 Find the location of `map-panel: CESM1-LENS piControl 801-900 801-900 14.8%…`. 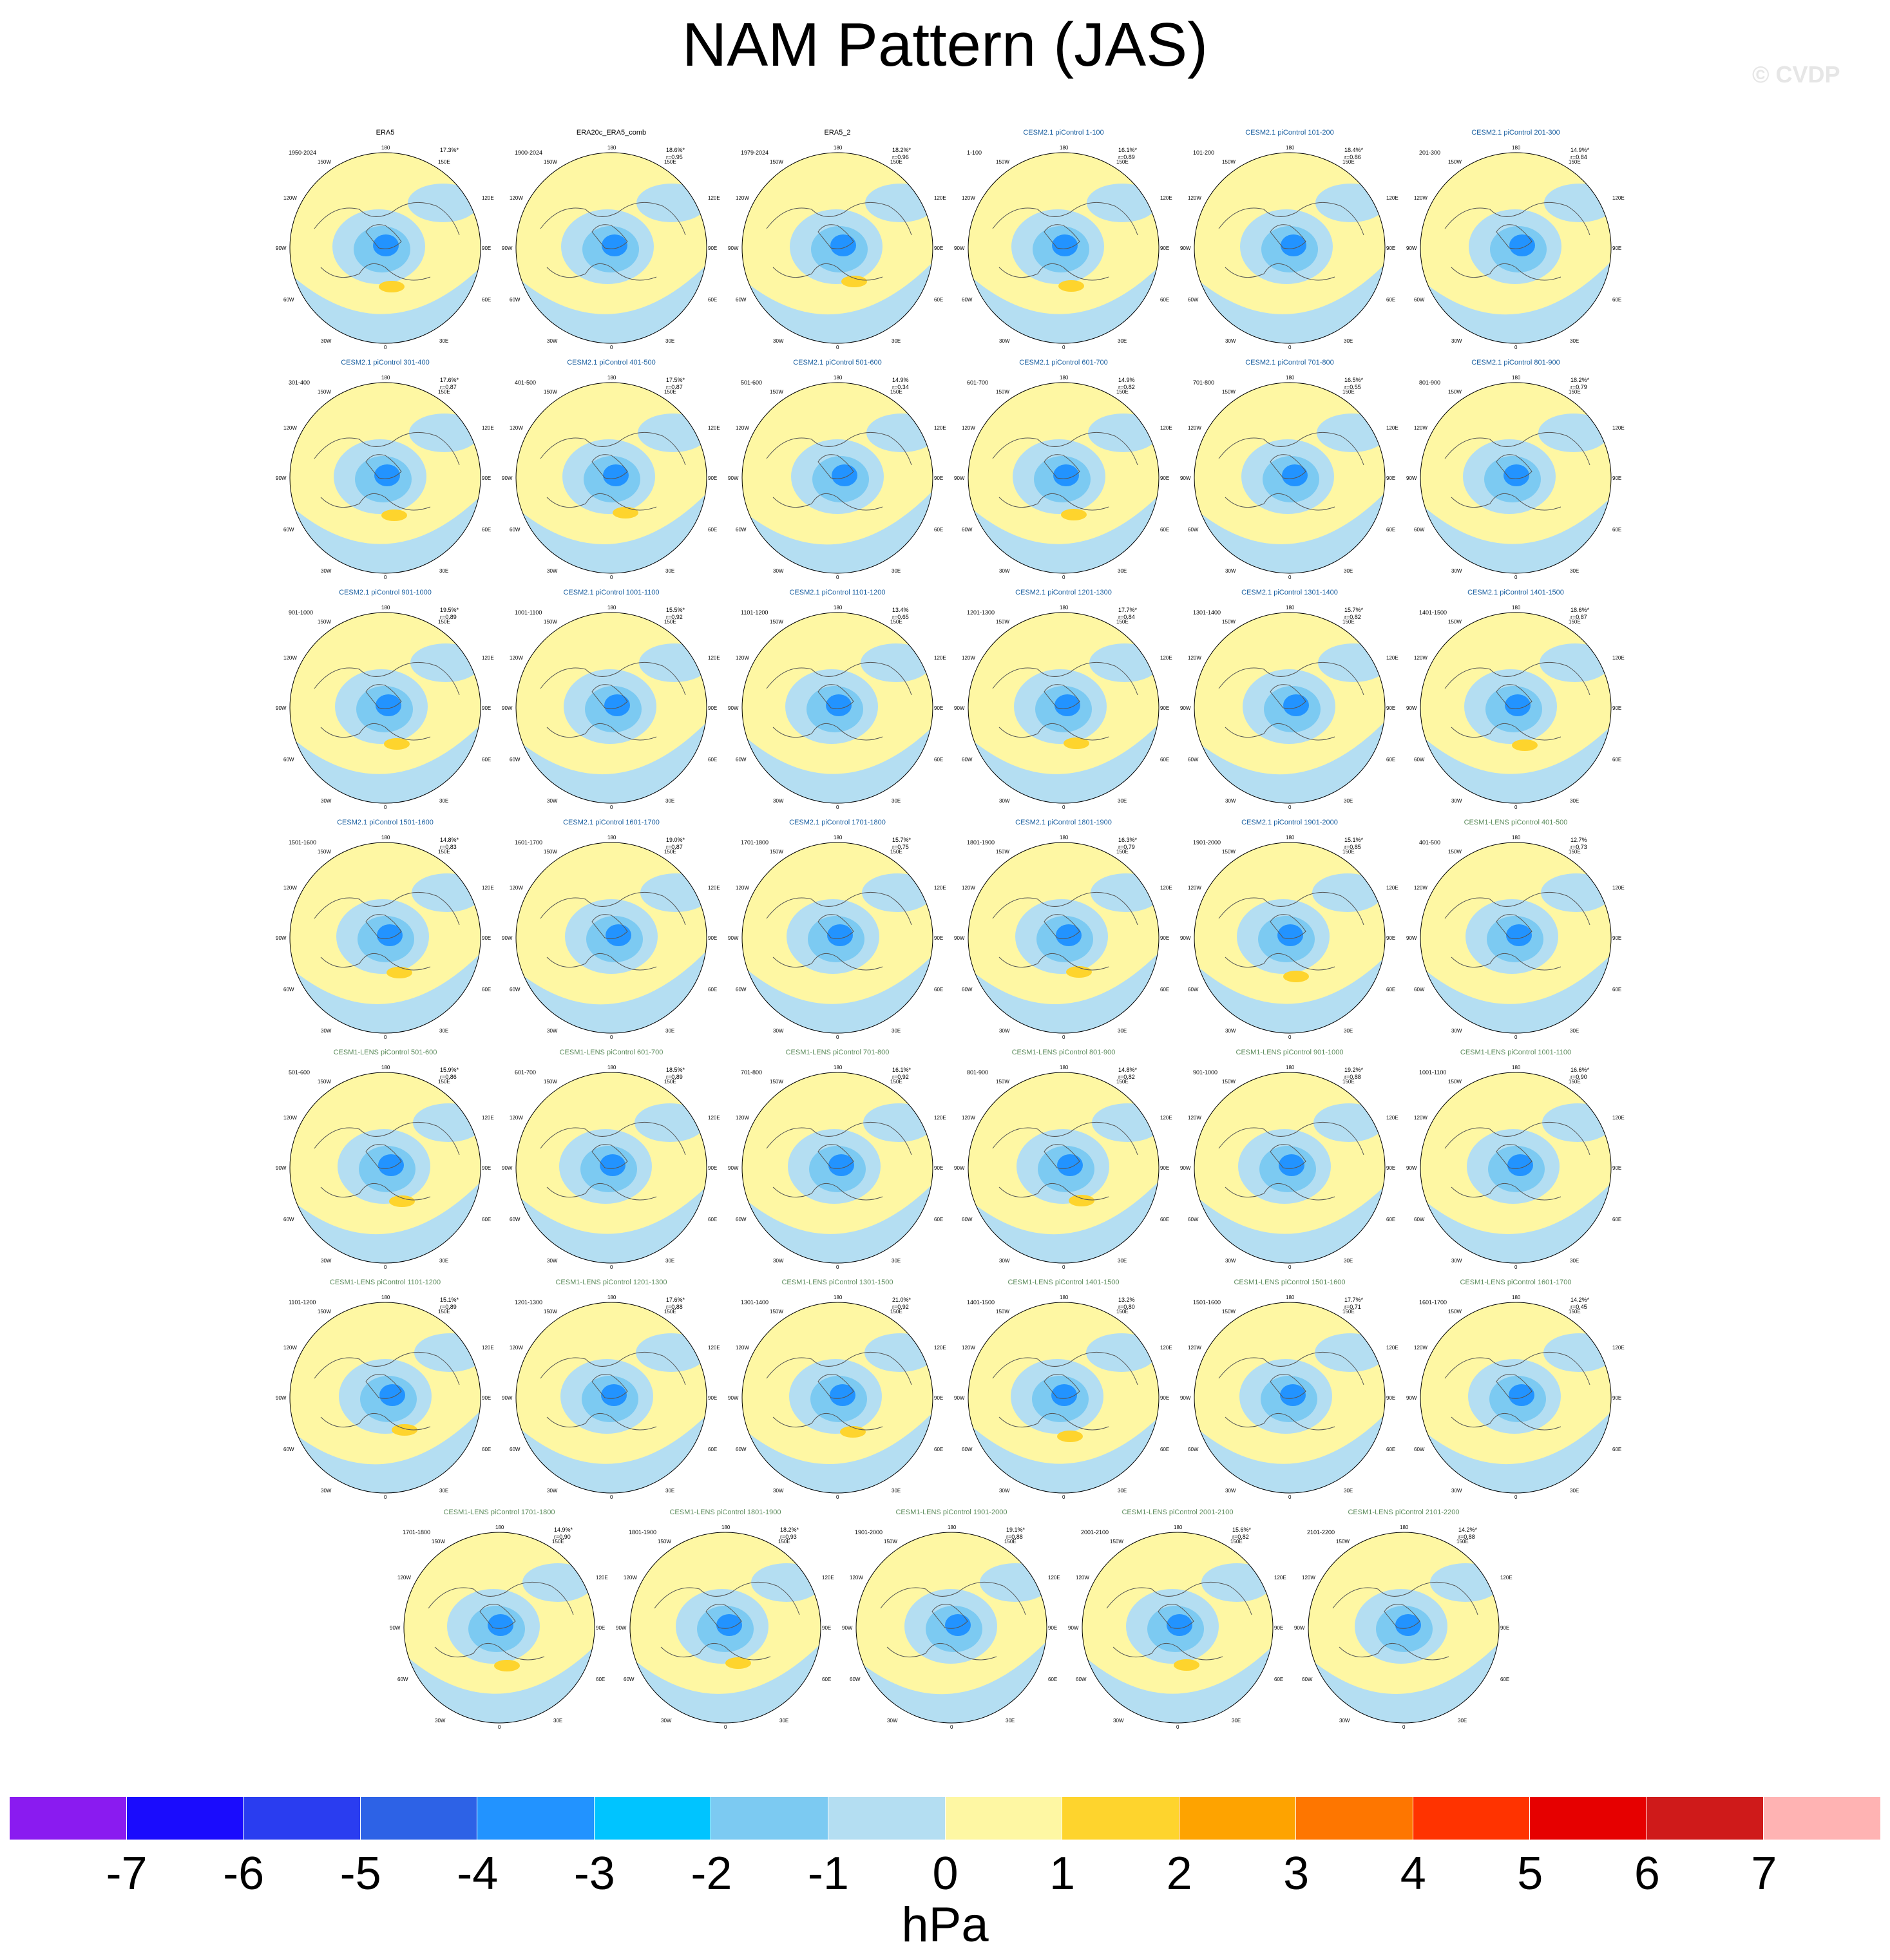

map-panel: CESM1-LENS piControl 801-900 801-900 14.8%… is located at coordinates (1063, 1160).